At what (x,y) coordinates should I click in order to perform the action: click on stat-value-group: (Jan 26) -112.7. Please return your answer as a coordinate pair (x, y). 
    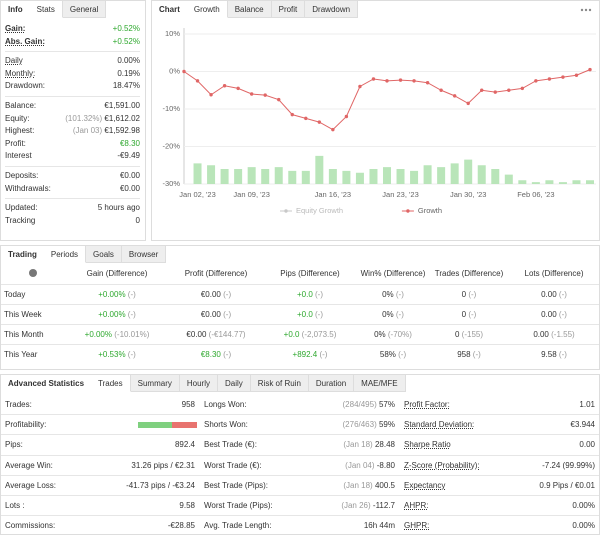
    Looking at the image, I should click on (368, 506).